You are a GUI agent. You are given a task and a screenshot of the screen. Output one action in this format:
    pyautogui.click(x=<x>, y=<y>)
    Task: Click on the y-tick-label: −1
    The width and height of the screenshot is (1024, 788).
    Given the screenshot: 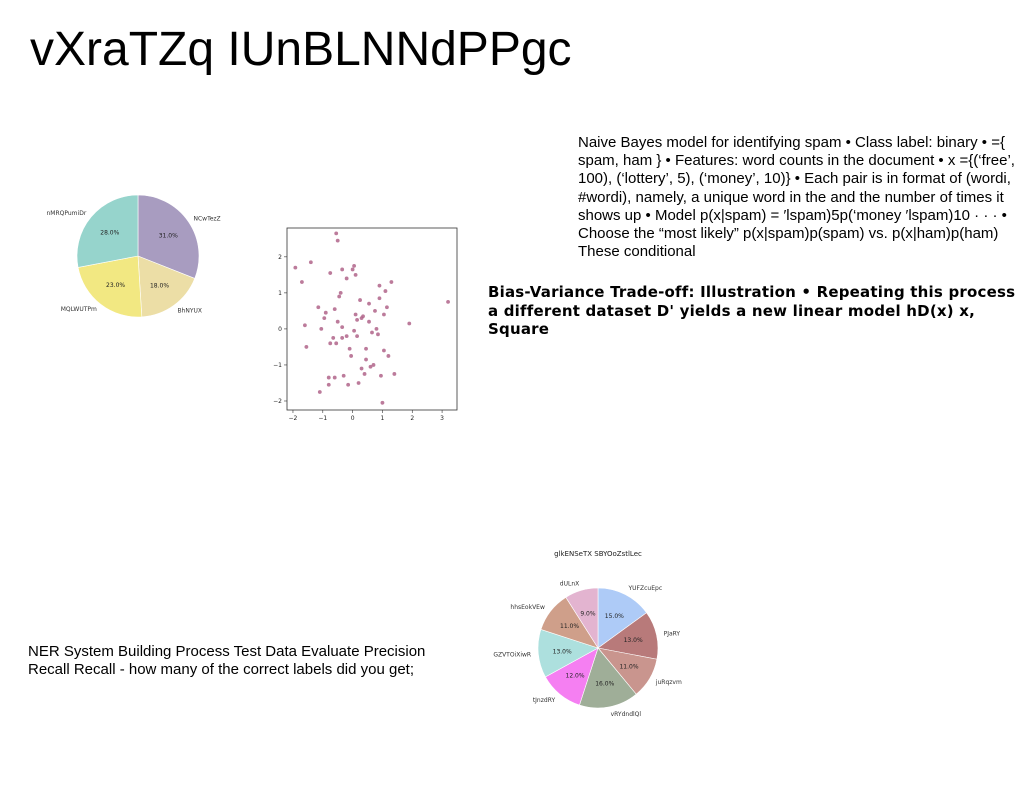 What is the action you would take?
    pyautogui.click(x=277, y=365)
    